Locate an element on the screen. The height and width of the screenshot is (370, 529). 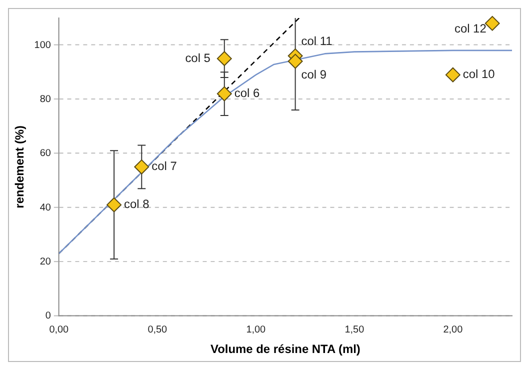
y-axis-title: rendement (%) is located at coordinates (19, 166).